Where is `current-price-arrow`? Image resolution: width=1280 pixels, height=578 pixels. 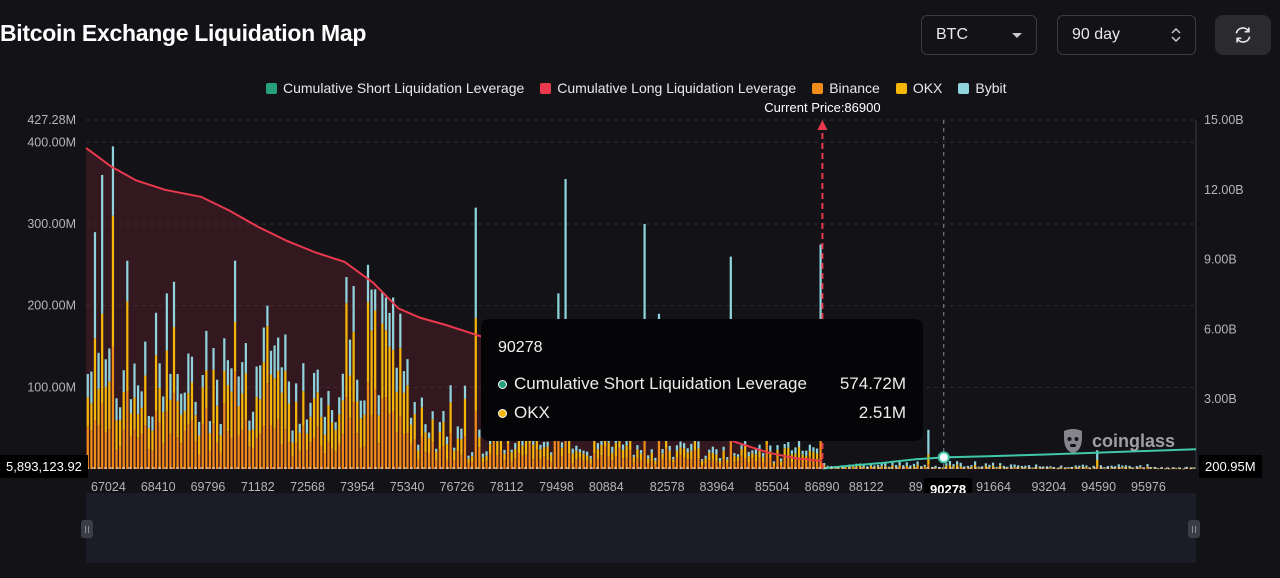
current-price-arrow is located at coordinates (822, 125).